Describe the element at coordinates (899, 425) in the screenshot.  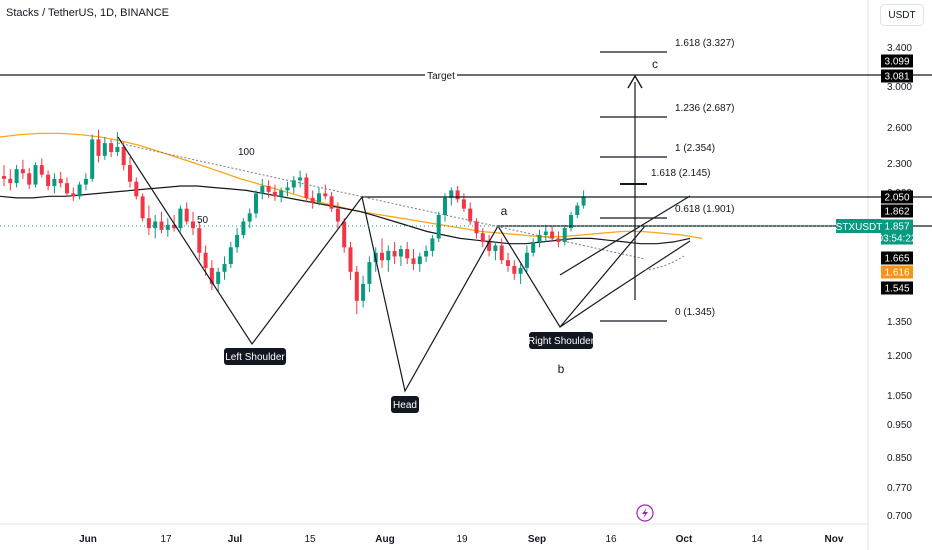
I see `y-tick-label: 0.950` at that location.